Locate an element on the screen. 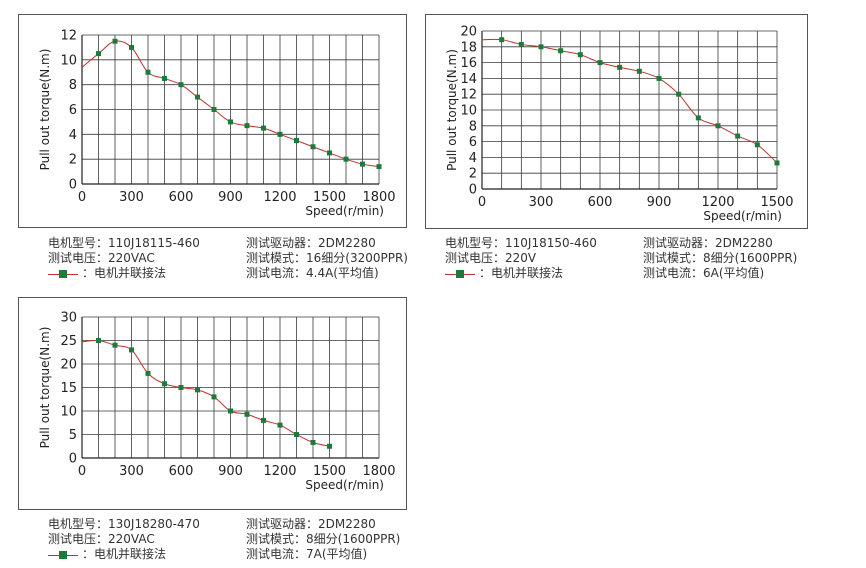 Image resolution: width=866 pixels, height=568 pixels. y-tick-label: 18 is located at coordinates (468, 47).